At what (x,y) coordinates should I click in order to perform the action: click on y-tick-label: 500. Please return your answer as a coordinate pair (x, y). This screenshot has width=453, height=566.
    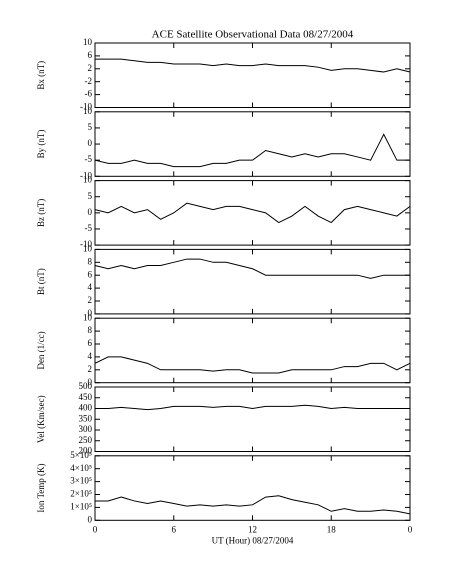
    Looking at the image, I should click on (86, 386).